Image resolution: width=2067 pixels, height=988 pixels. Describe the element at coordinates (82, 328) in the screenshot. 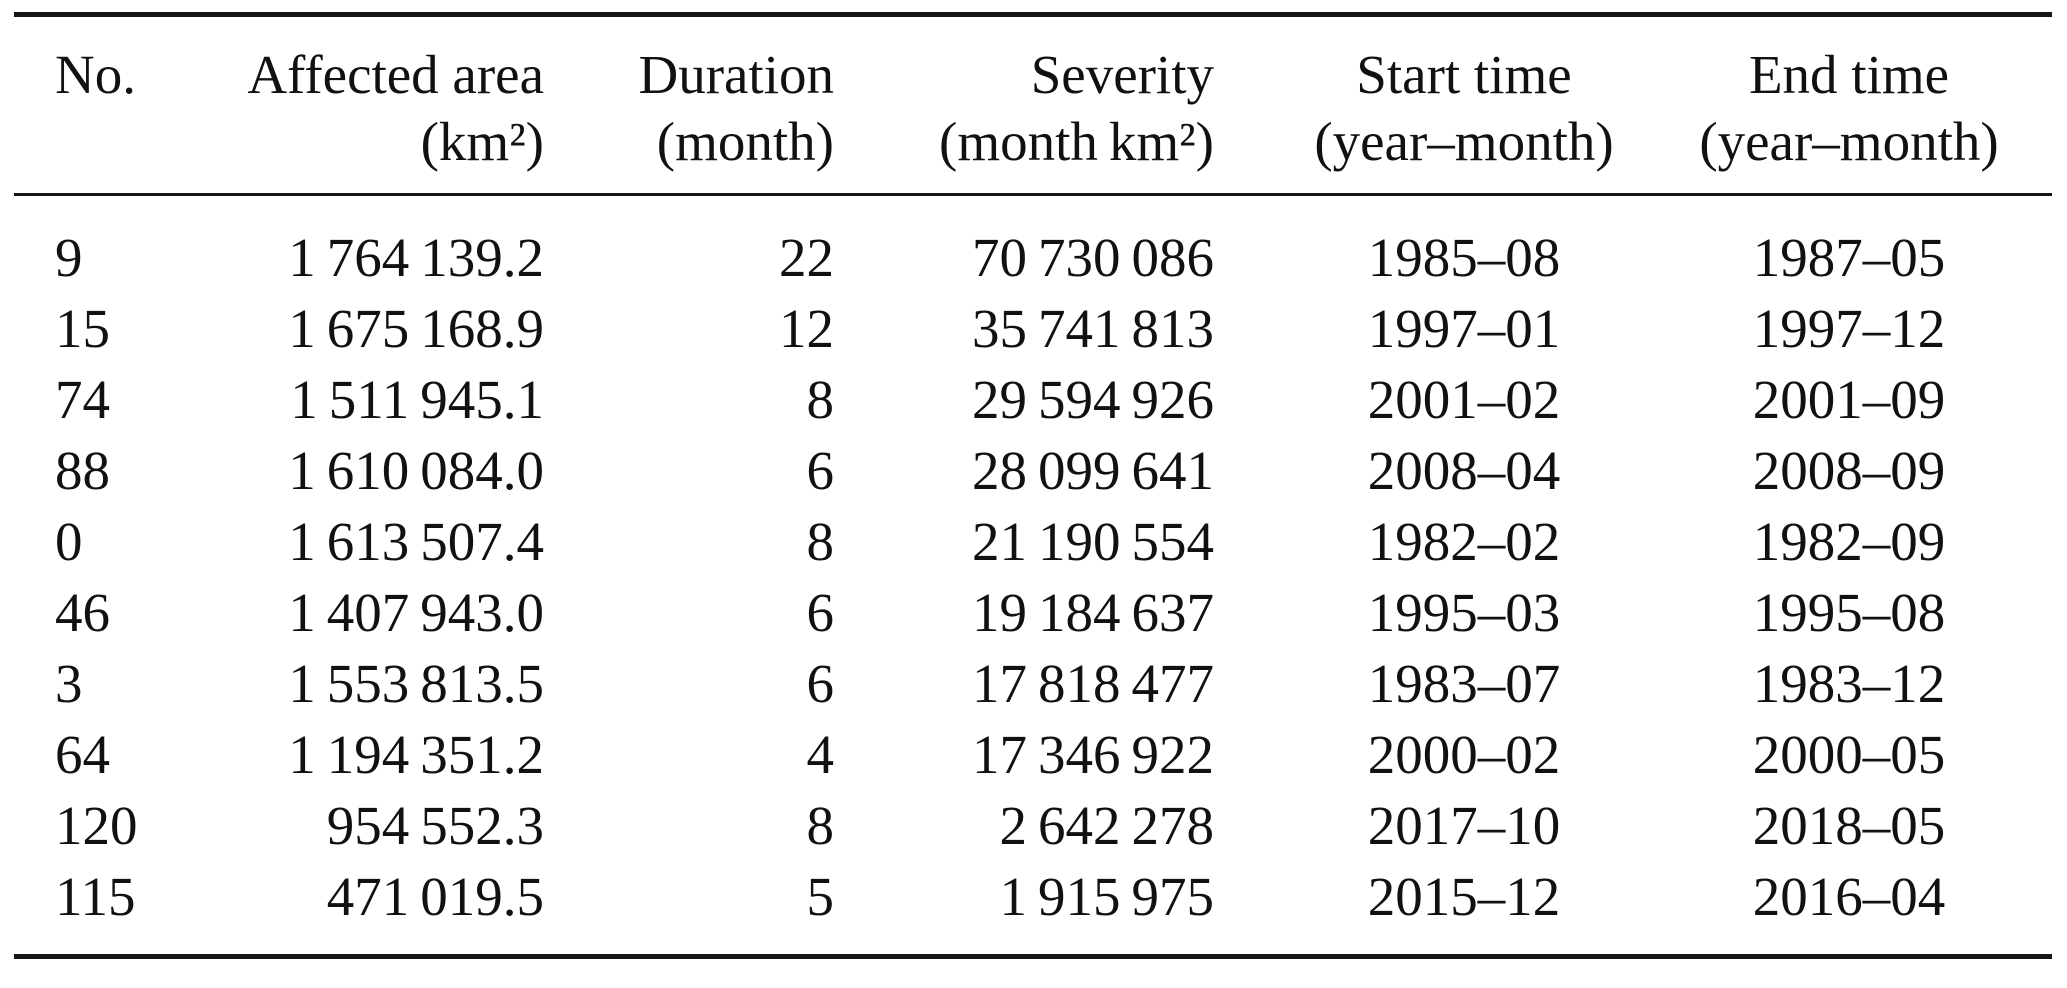

I see `cell-no: 15` at that location.